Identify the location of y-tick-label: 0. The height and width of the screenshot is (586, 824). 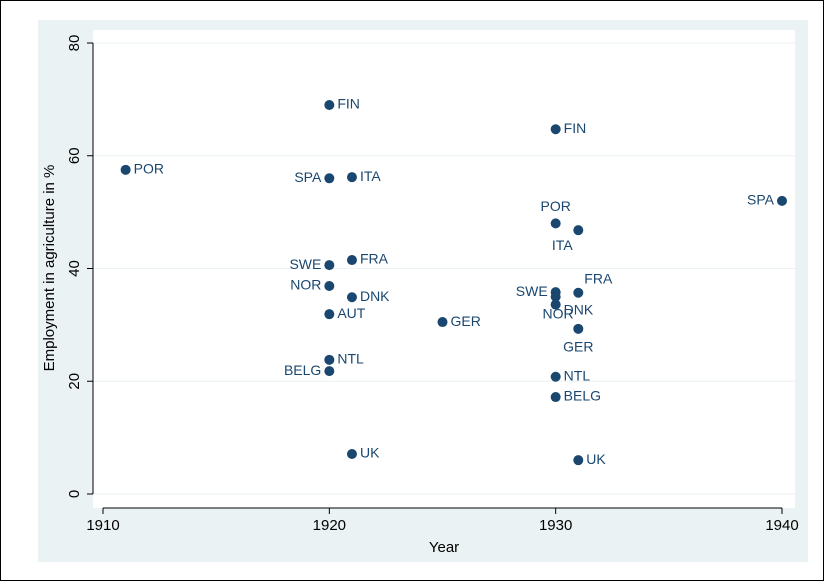
(74, 494).